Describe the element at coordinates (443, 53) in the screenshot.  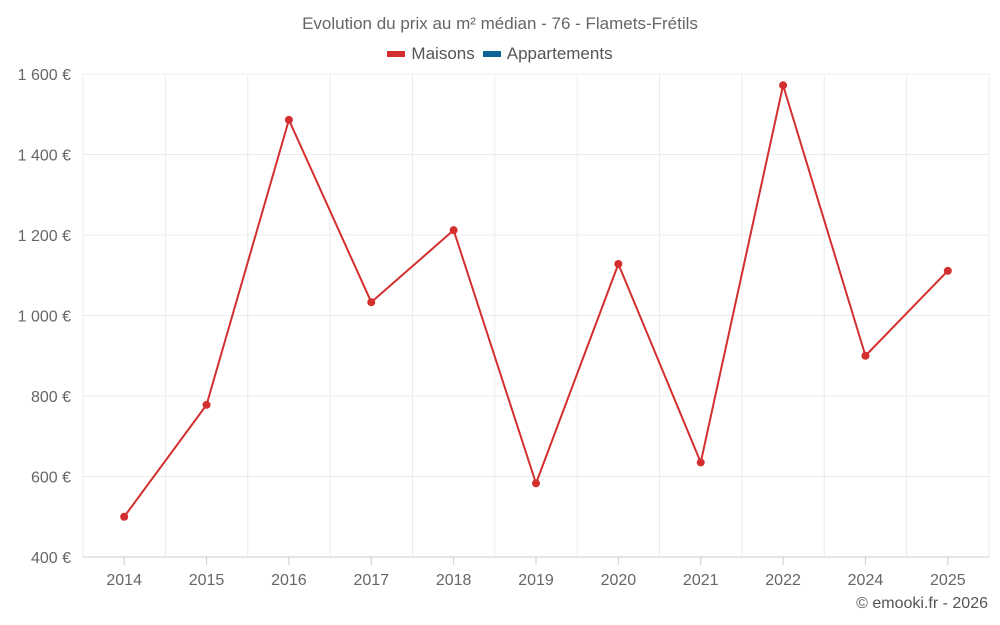
I see `legend-label-maisons: Maisons` at that location.